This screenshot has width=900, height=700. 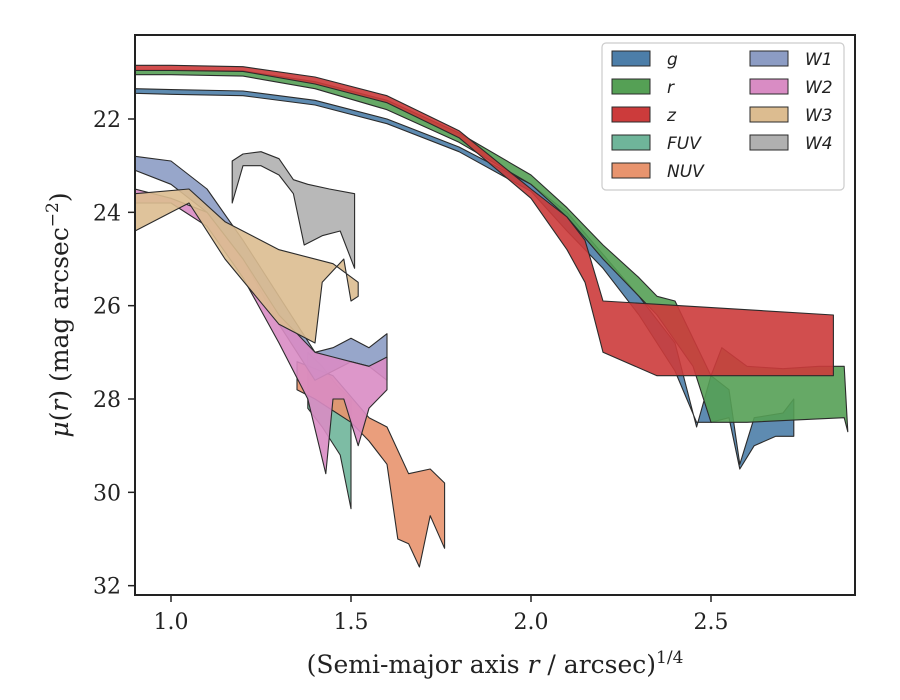 What do you see at coordinates (723, 116) in the screenshot?
I see `legend: grz FUV NUV W1 W2 W3 W4` at bounding box center [723, 116].